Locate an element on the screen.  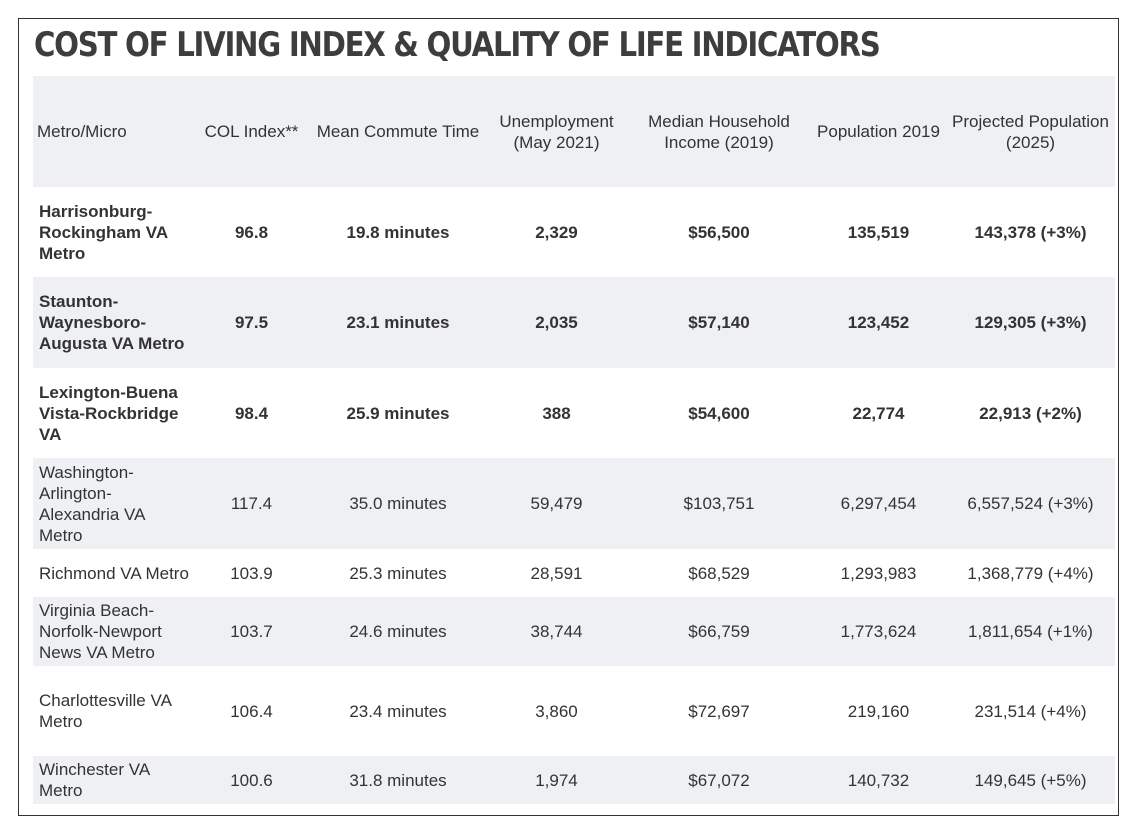
commute-cell: 23.4 minutes is located at coordinates (398, 711).